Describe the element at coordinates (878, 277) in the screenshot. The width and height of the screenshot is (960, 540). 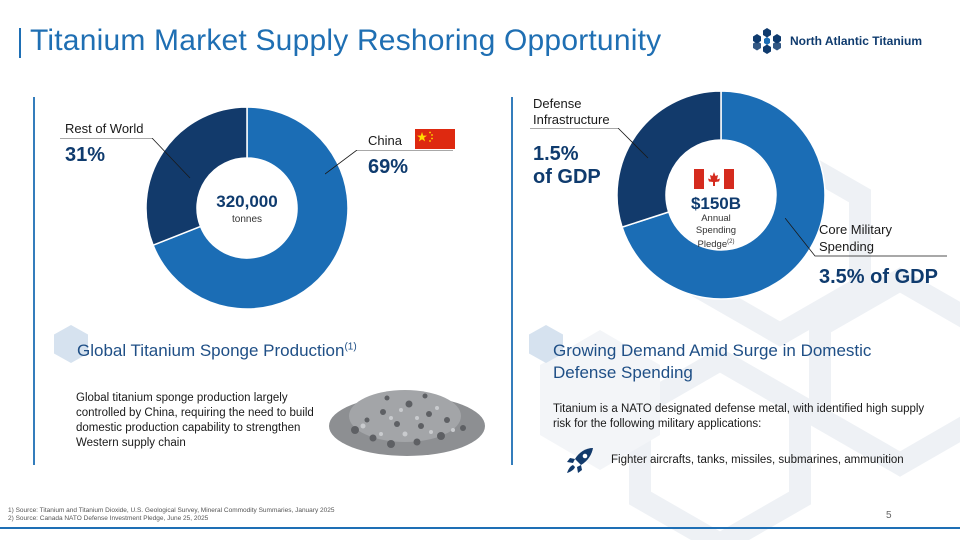
I see `core-military-value: 3.5% of GDP` at that location.